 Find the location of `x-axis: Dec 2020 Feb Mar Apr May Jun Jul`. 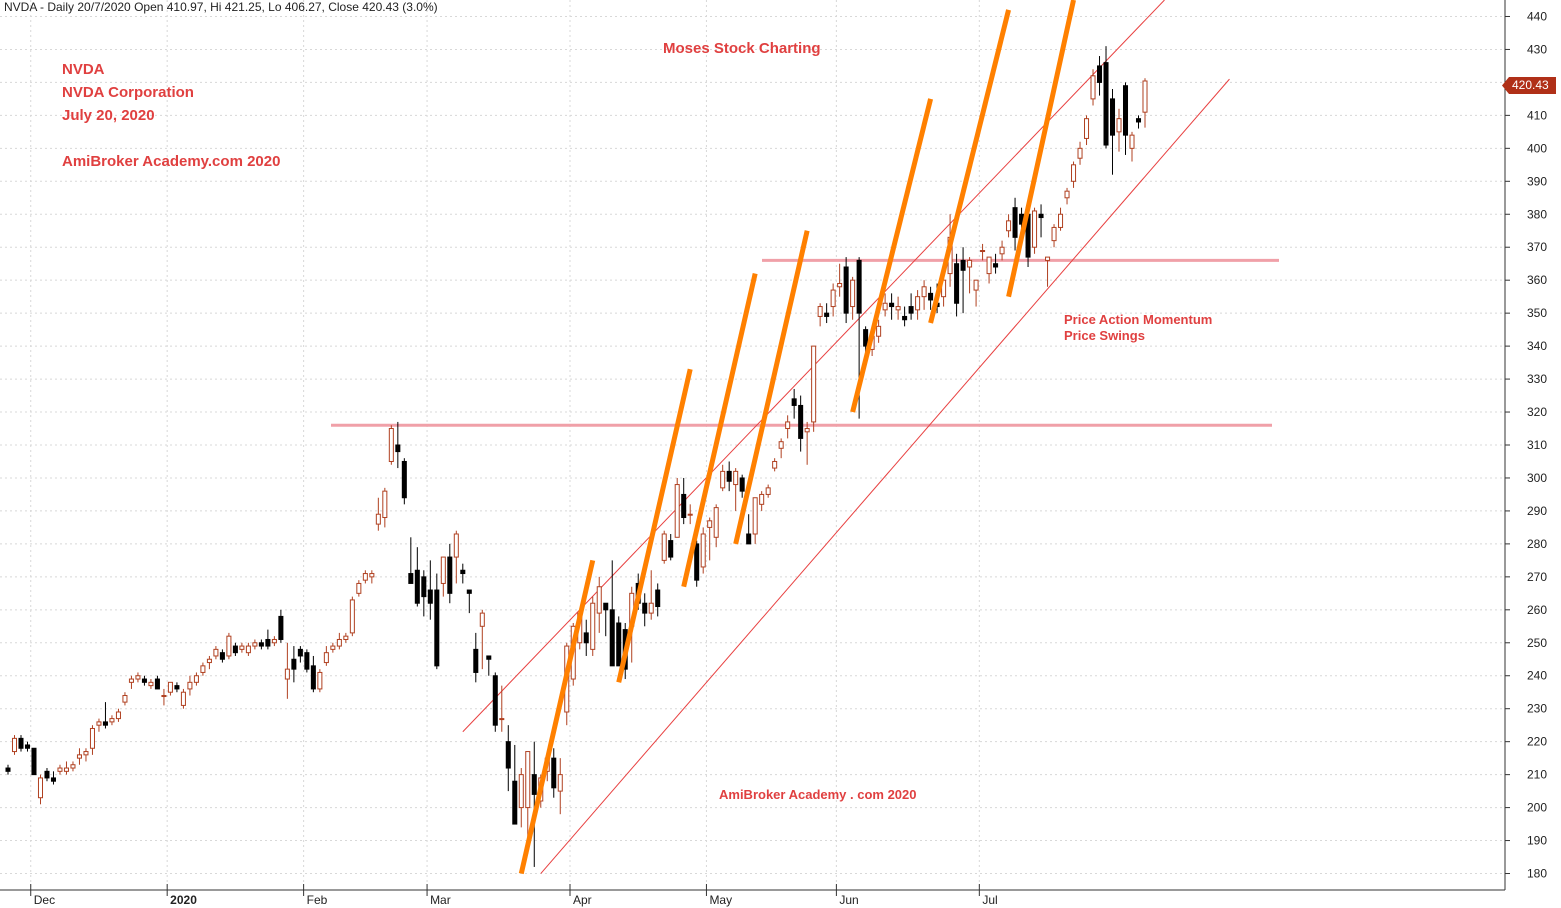

x-axis: Dec 2020 Feb Mar Apr May Jun Jul is located at coordinates (752, 895).